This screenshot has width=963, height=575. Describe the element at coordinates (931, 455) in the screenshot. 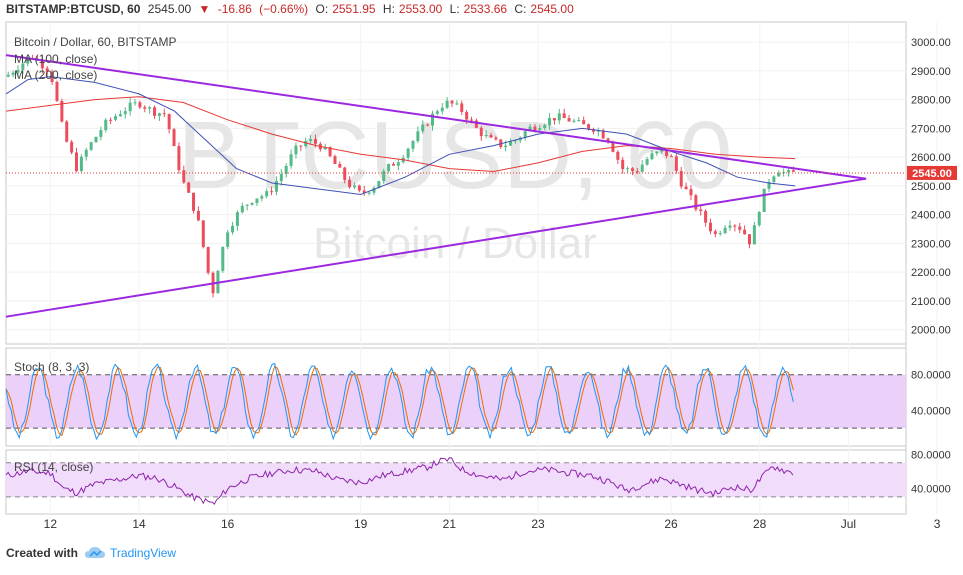

I see `rsi-tick-label: 80.0000` at that location.